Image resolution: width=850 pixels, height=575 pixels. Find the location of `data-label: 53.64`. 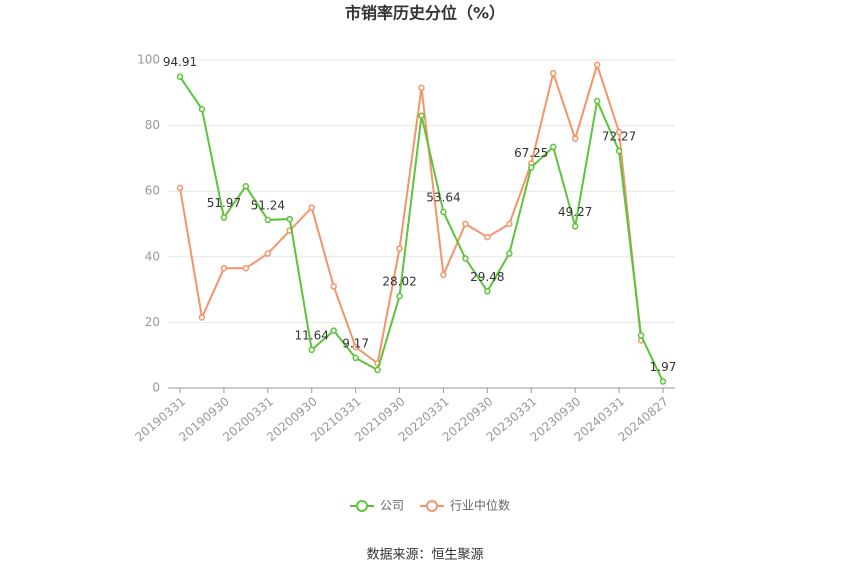

data-label: 53.64 is located at coordinates (443, 198).